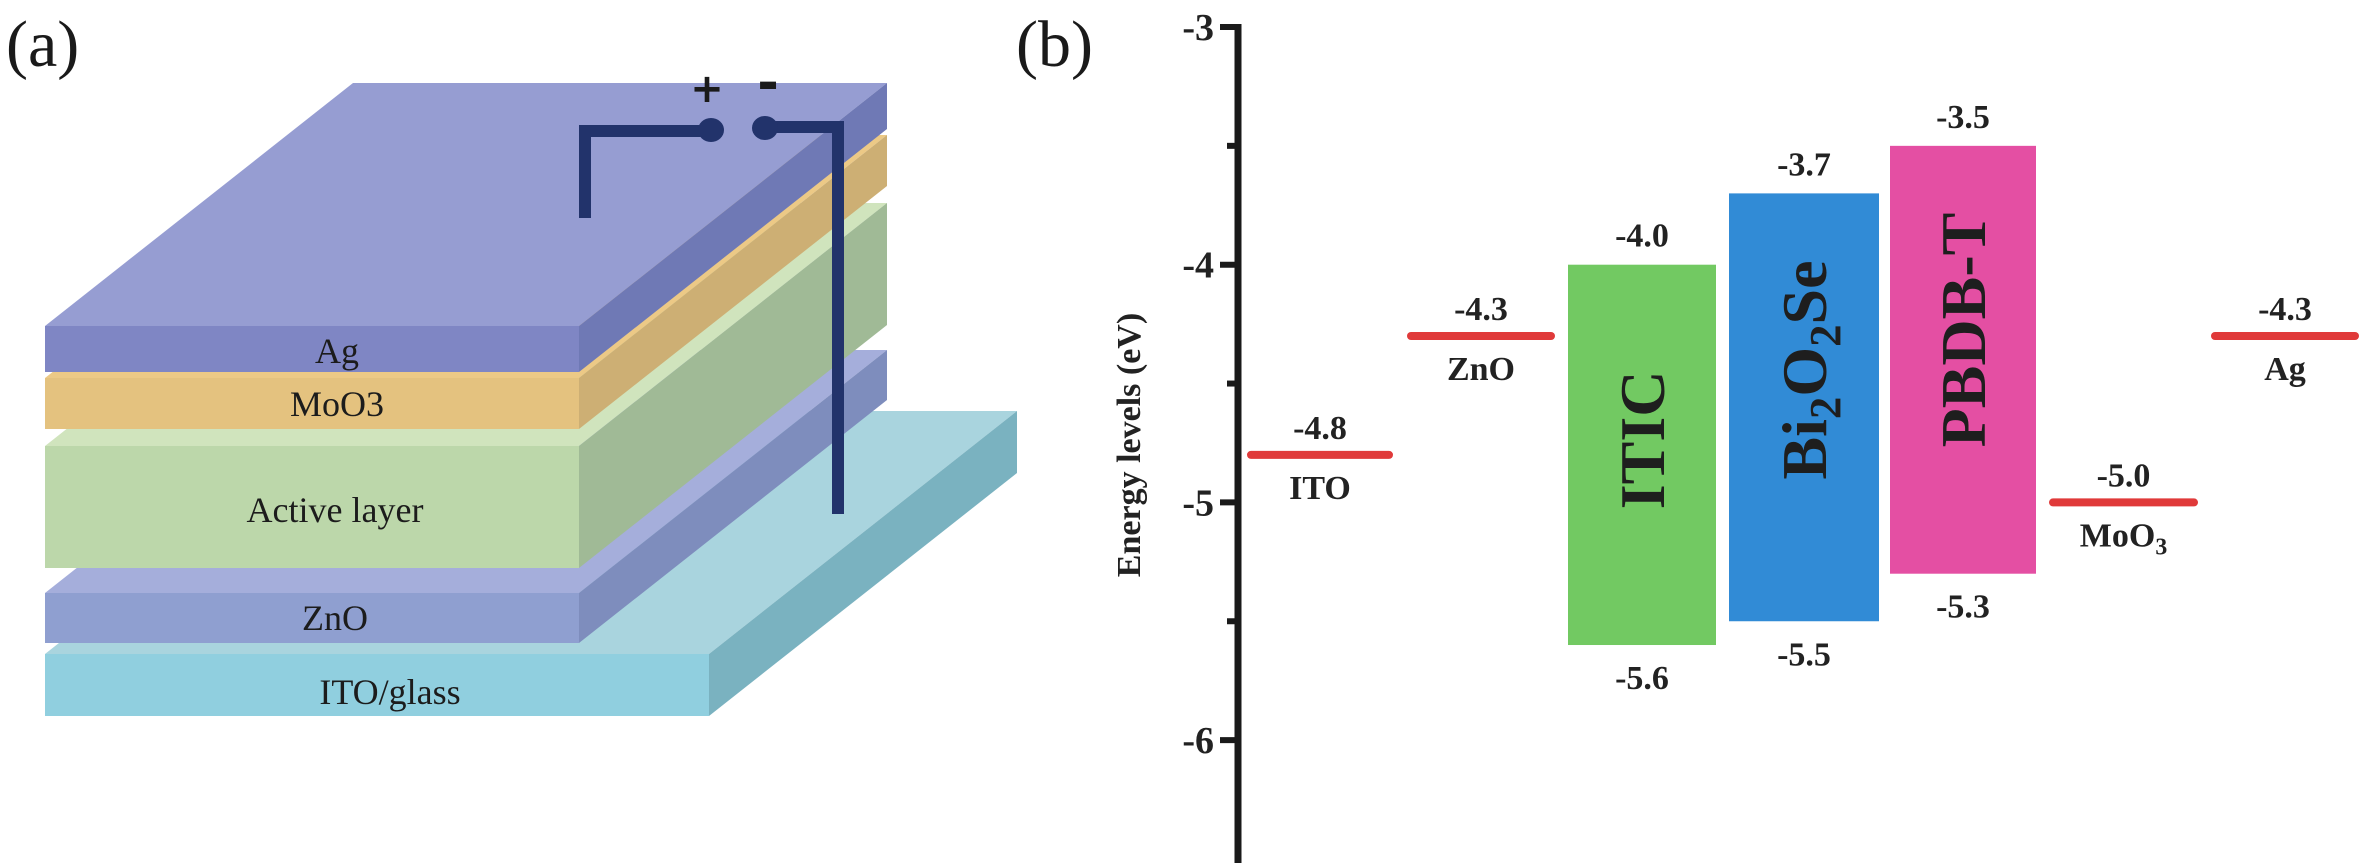 This screenshot has width=2362, height=863. I want to click on y-axis: -3 -4 -5 -6, so click(1212, 435).